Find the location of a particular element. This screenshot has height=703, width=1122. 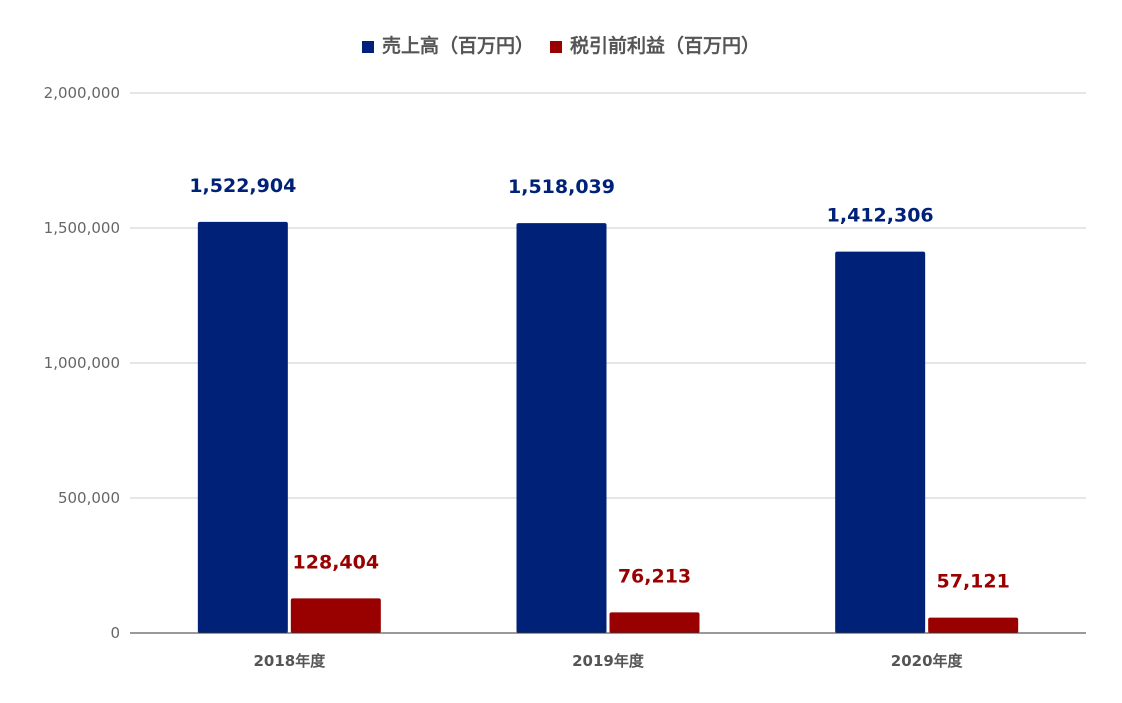

y-tick-label: 1,500,000 is located at coordinates (82, 228).